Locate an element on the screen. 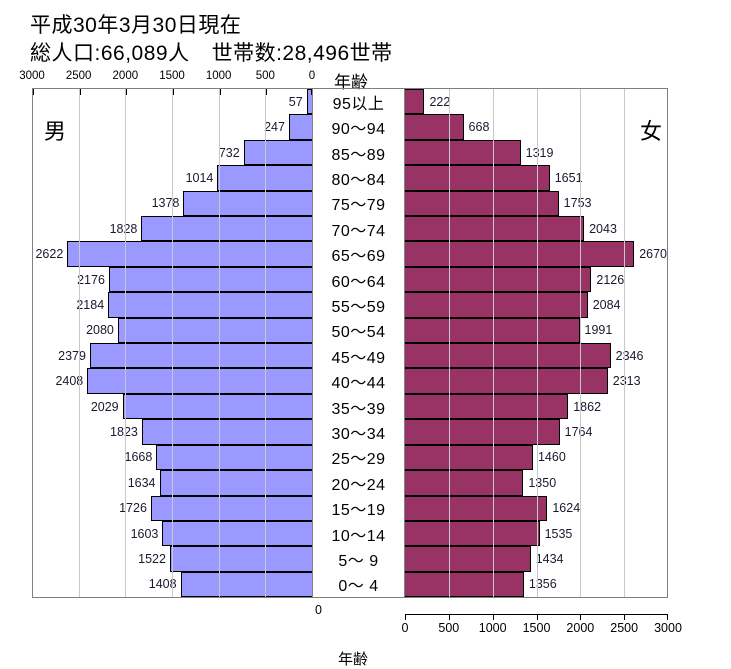 The width and height of the screenshot is (731, 669). female-bar-row: 1991 is located at coordinates (536, 330).